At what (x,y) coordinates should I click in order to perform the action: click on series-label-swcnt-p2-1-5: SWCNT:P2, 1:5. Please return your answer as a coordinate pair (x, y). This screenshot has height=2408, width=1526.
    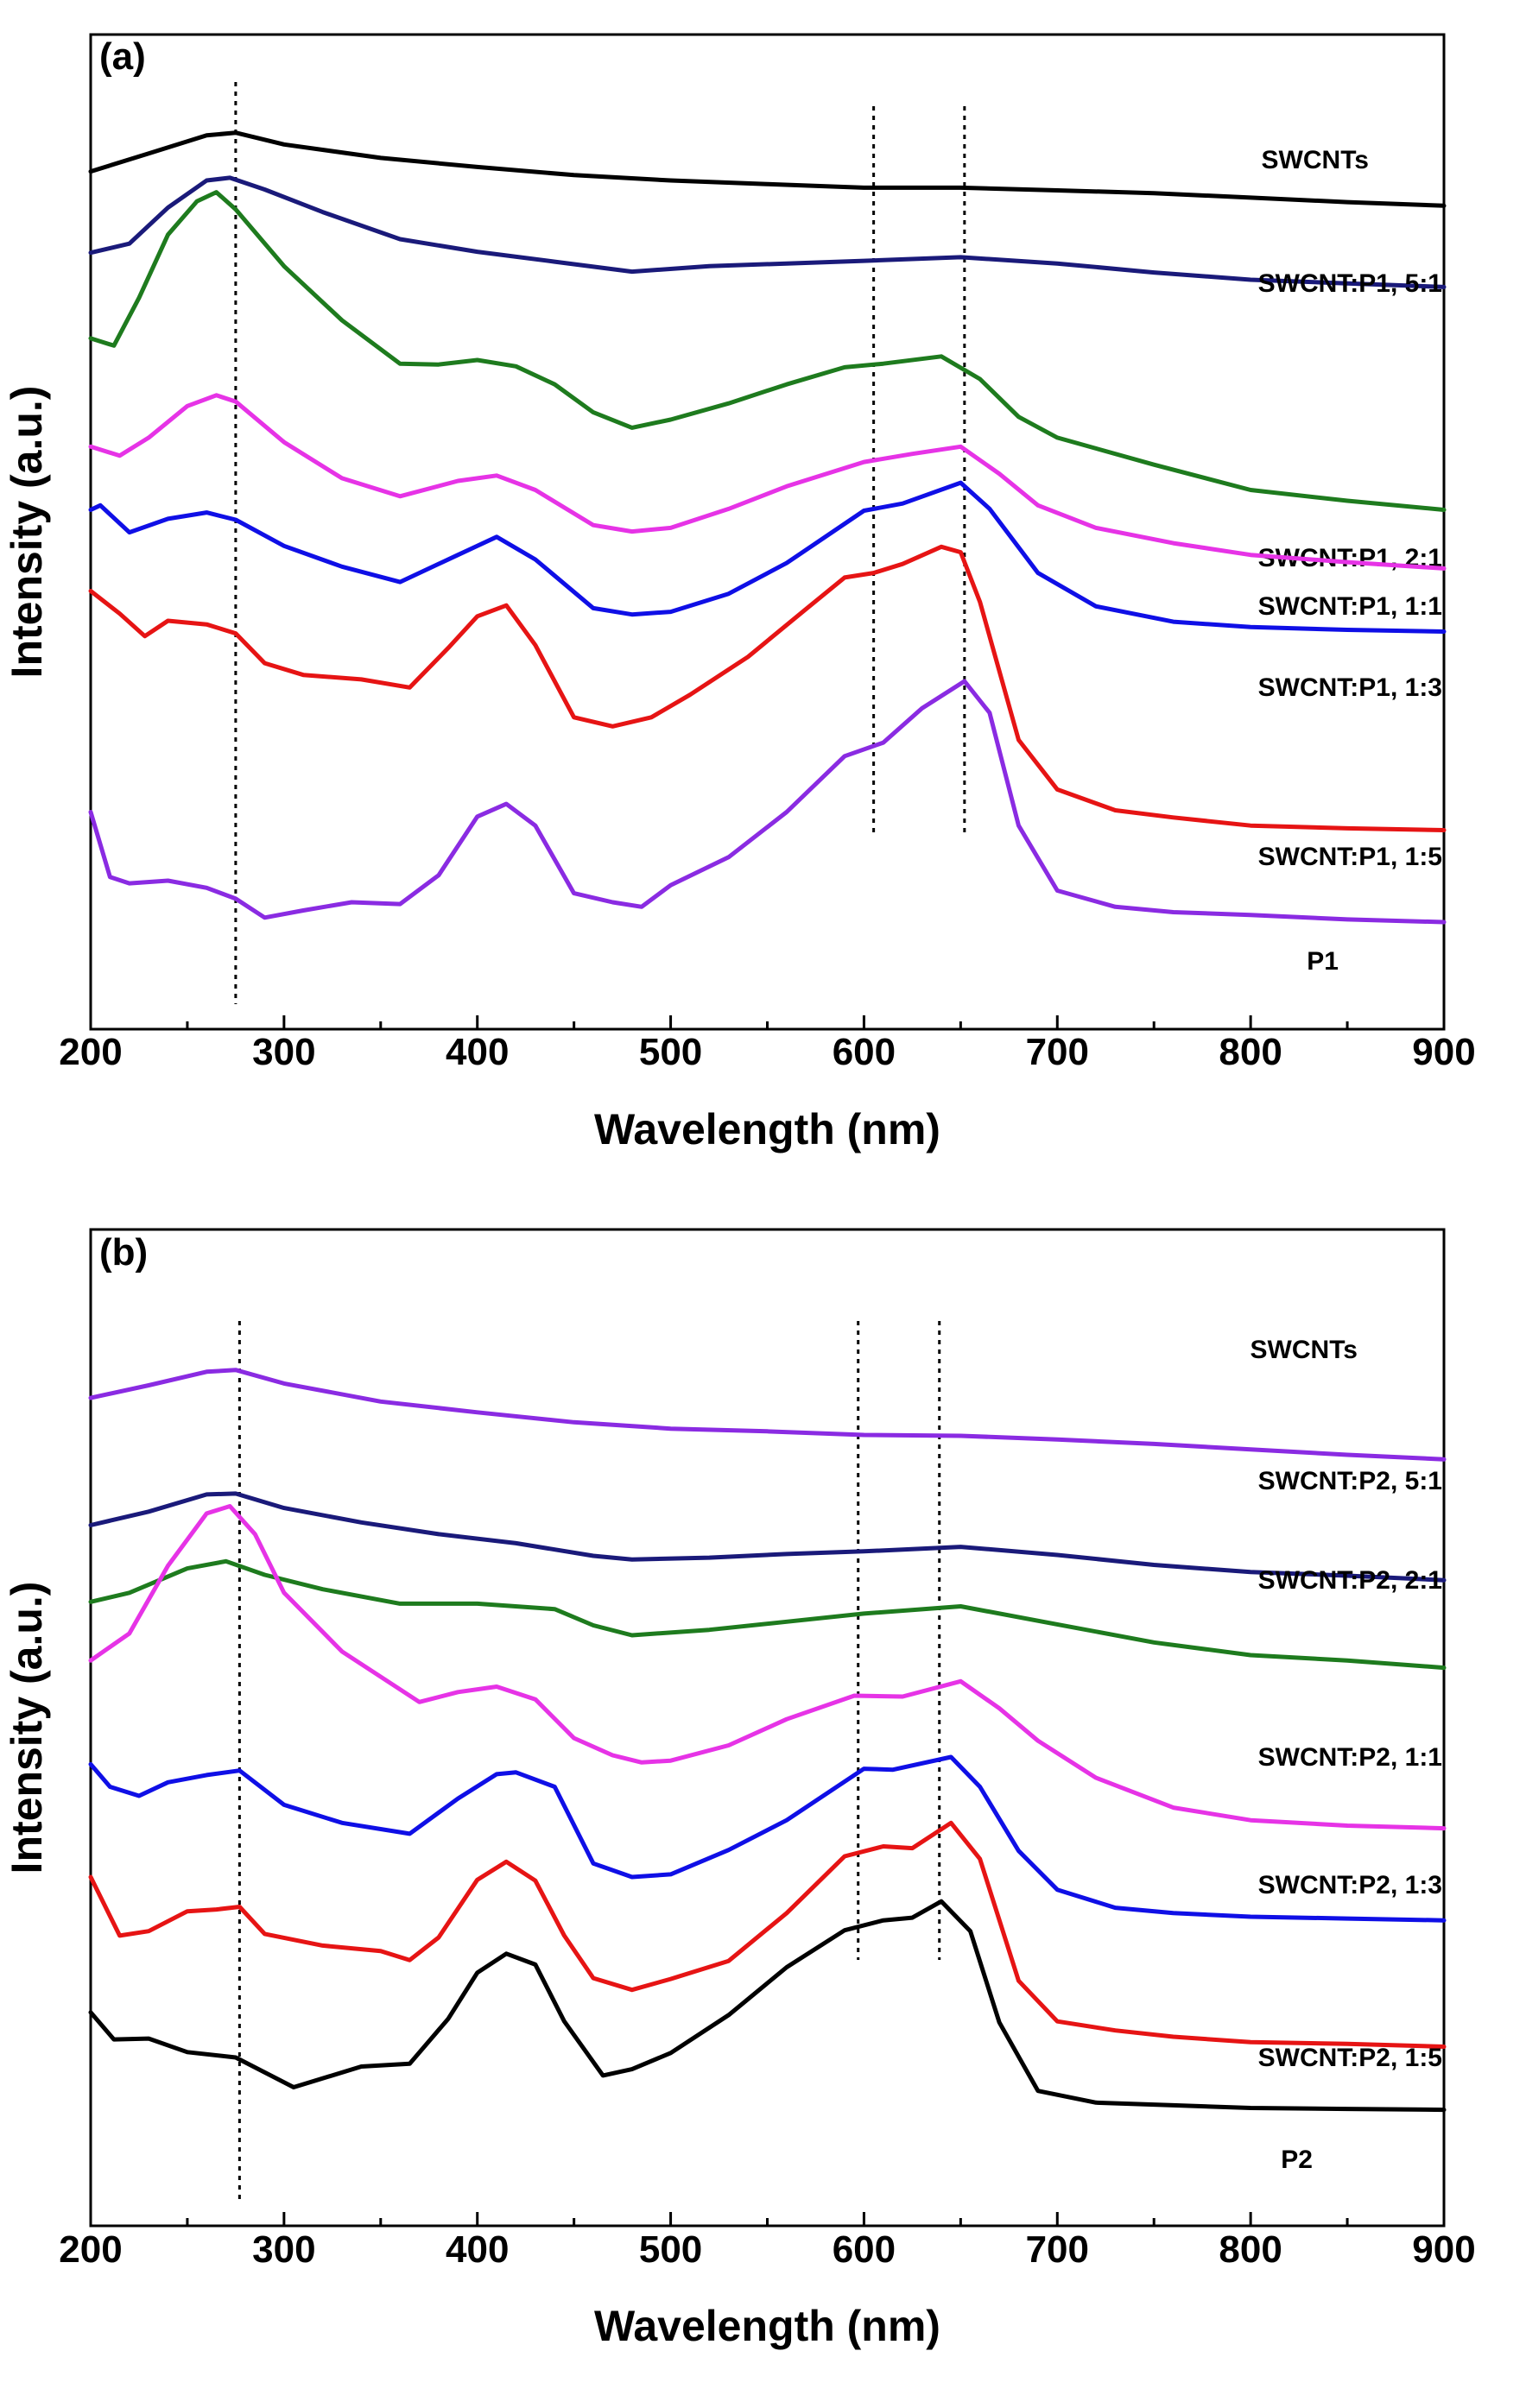
    Looking at the image, I should click on (1350, 2058).